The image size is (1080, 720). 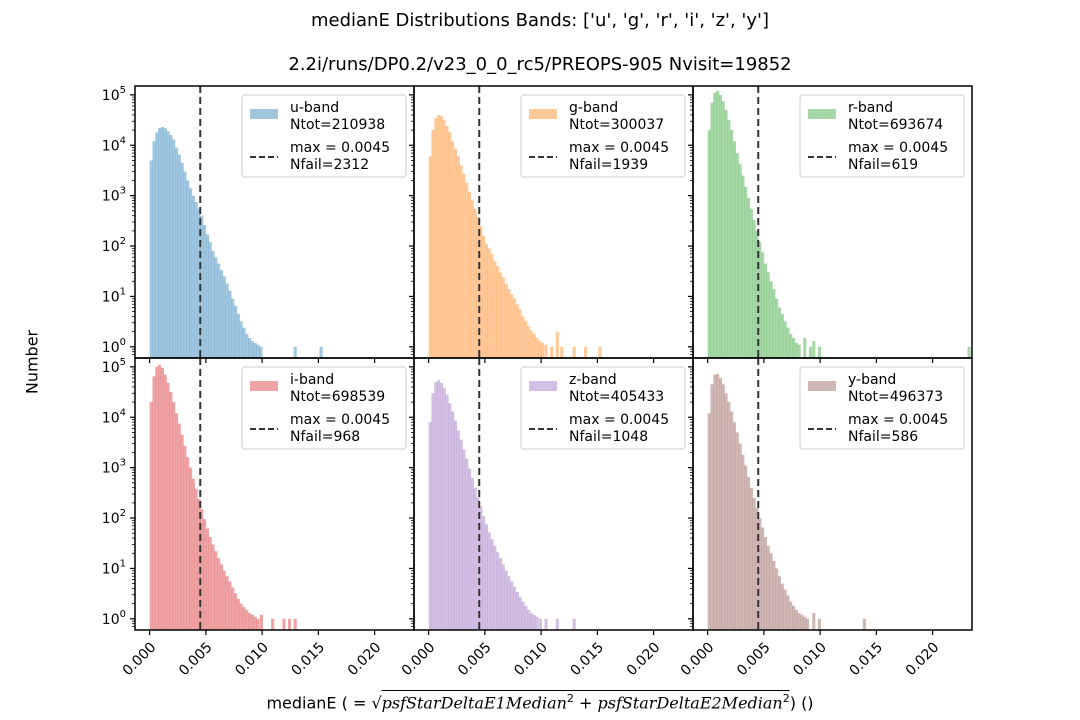 I want to click on legend-ntot-label: Ntot=698539, so click(x=337, y=397).